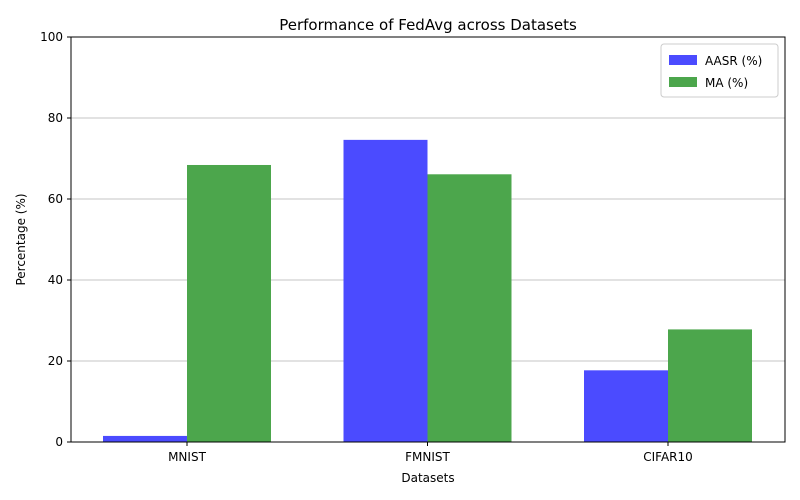 This screenshot has width=800, height=500. What do you see at coordinates (55, 239) in the screenshot?
I see `y-axis-ticks: 0 20 40 60 80 100` at bounding box center [55, 239].